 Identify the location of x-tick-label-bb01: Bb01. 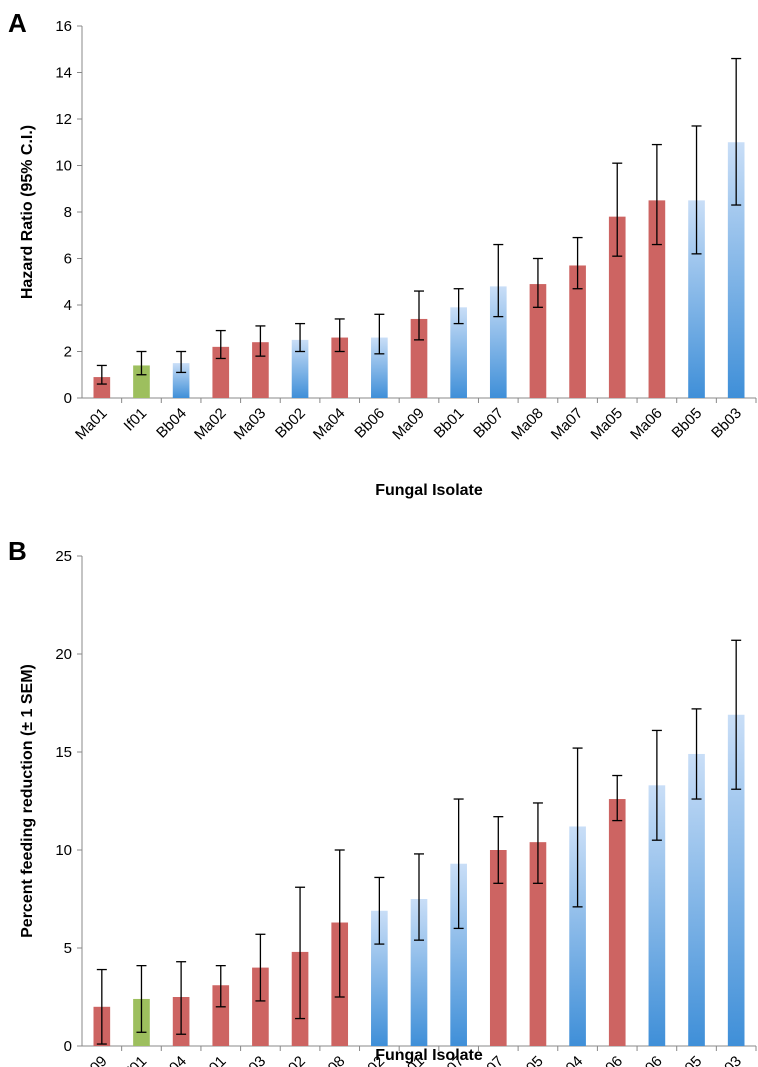
(449, 423).